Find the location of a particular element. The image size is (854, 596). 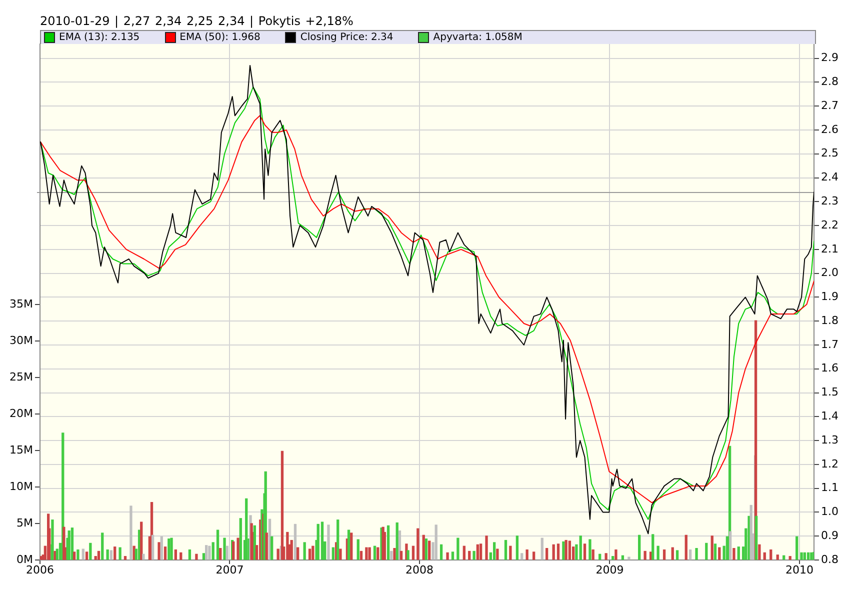

y-tick-label: 2.7 is located at coordinates (829, 105).